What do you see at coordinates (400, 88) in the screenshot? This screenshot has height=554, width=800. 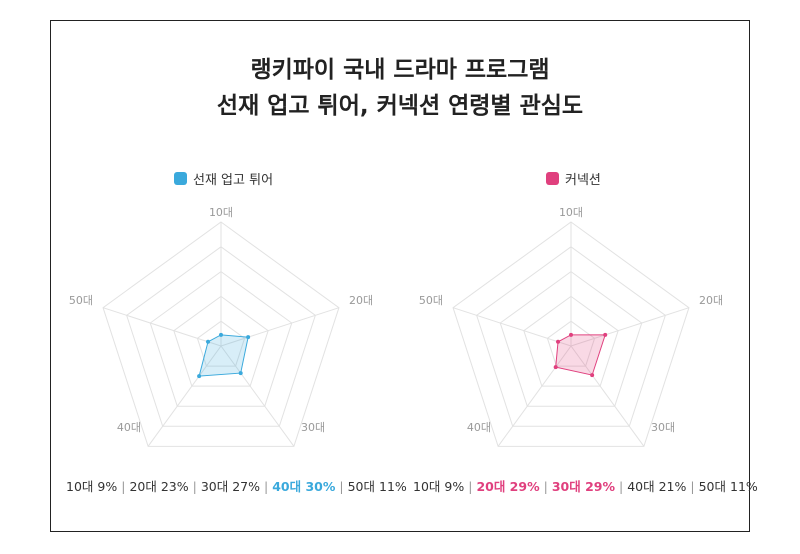 I see `chart-title: 랭키파이 국내 드라마 프로그램 선재 업고 튀어, 커넥션 연령별 관심도` at bounding box center [400, 88].